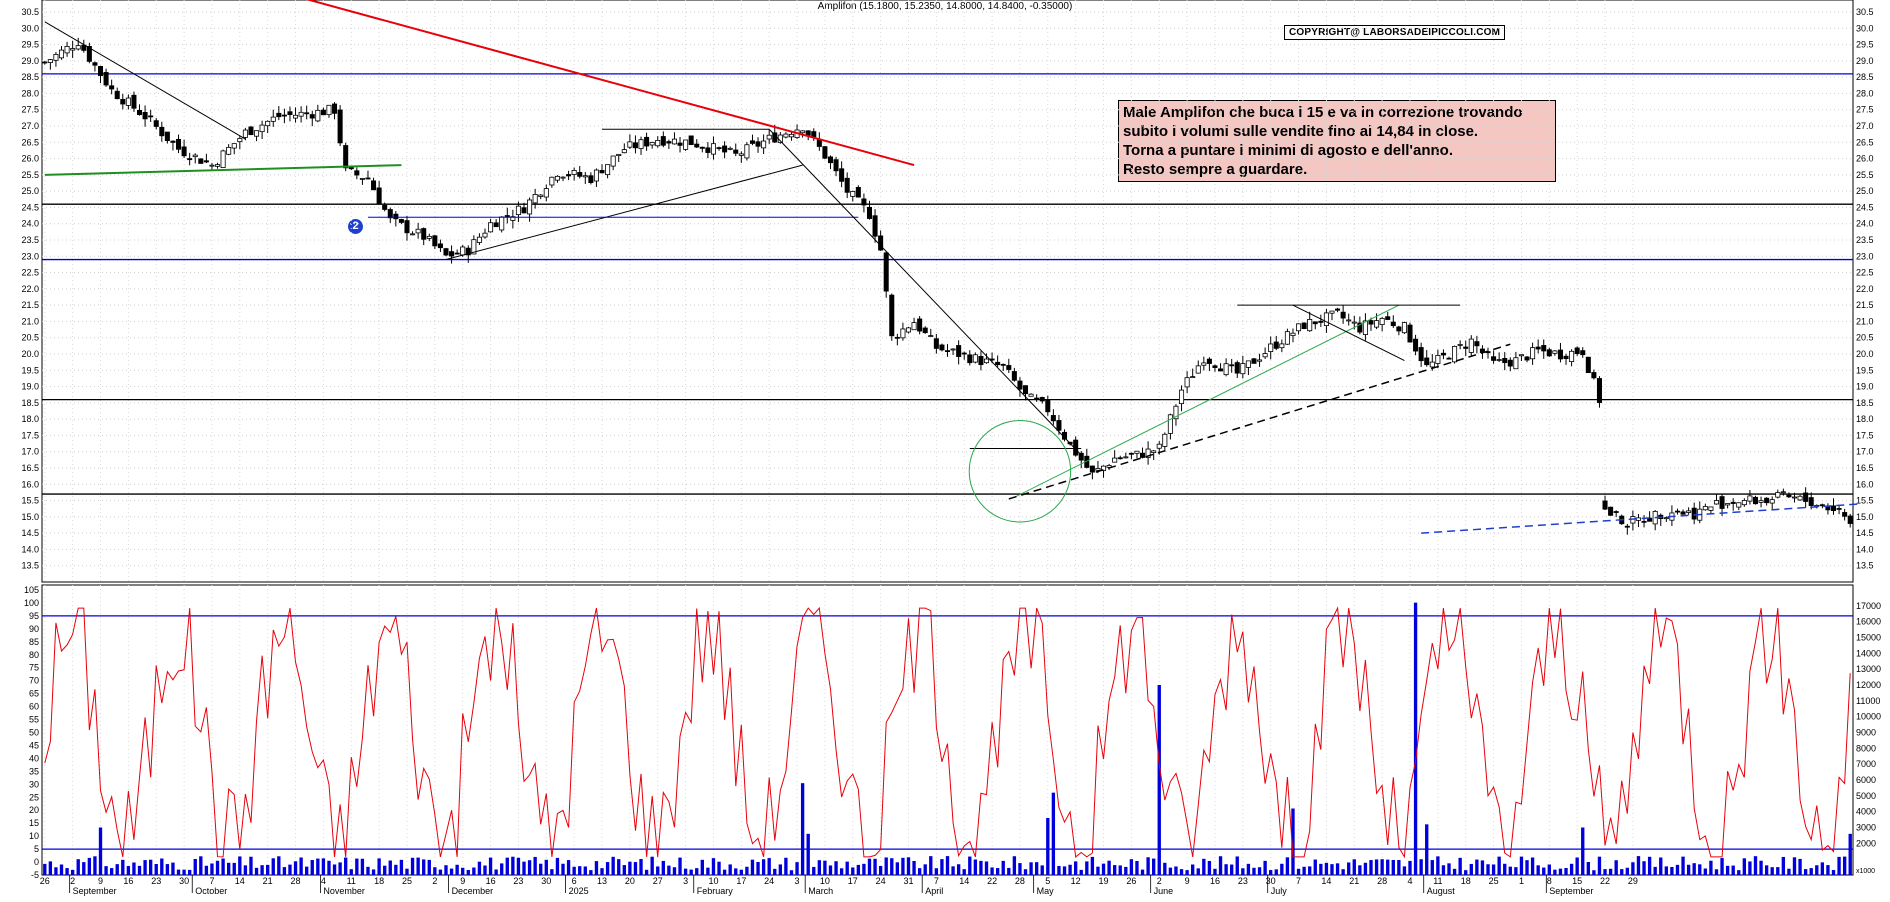 The height and width of the screenshot is (902, 1890). What do you see at coordinates (30, 110) in the screenshot?
I see `price-y-tick-left: 27.5` at bounding box center [30, 110].